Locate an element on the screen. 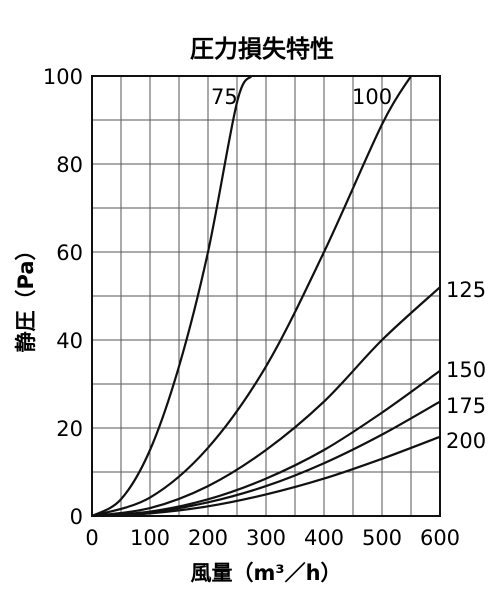 The height and width of the screenshot is (589, 500). x-tick-label: 600 is located at coordinates (440, 538).